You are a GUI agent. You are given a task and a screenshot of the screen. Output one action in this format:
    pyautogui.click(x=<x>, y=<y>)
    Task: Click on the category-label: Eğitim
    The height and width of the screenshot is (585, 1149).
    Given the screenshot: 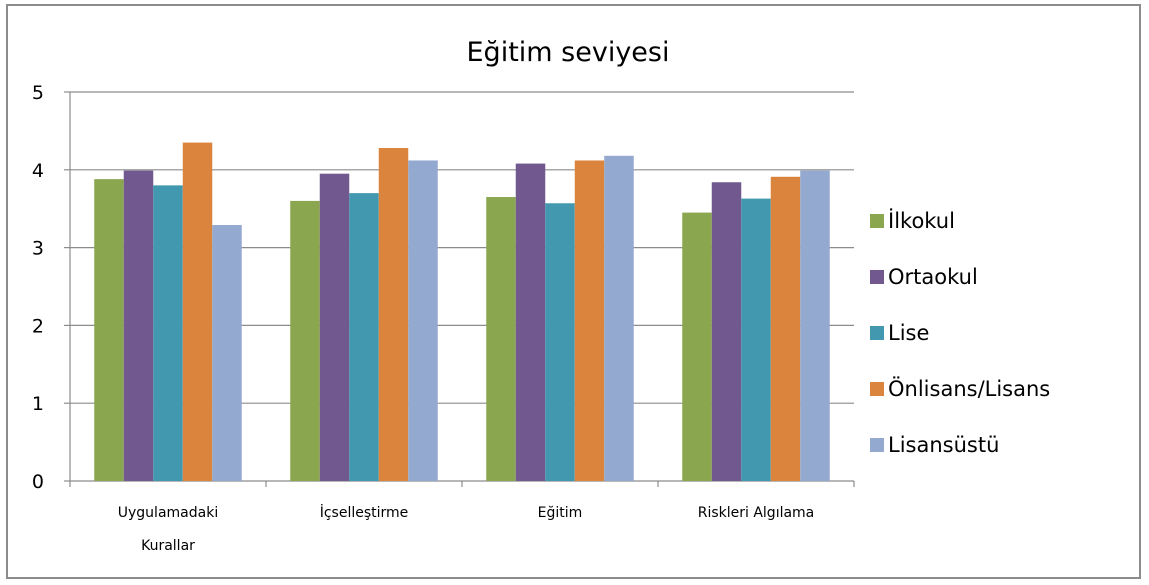 What is the action you would take?
    pyautogui.click(x=560, y=513)
    